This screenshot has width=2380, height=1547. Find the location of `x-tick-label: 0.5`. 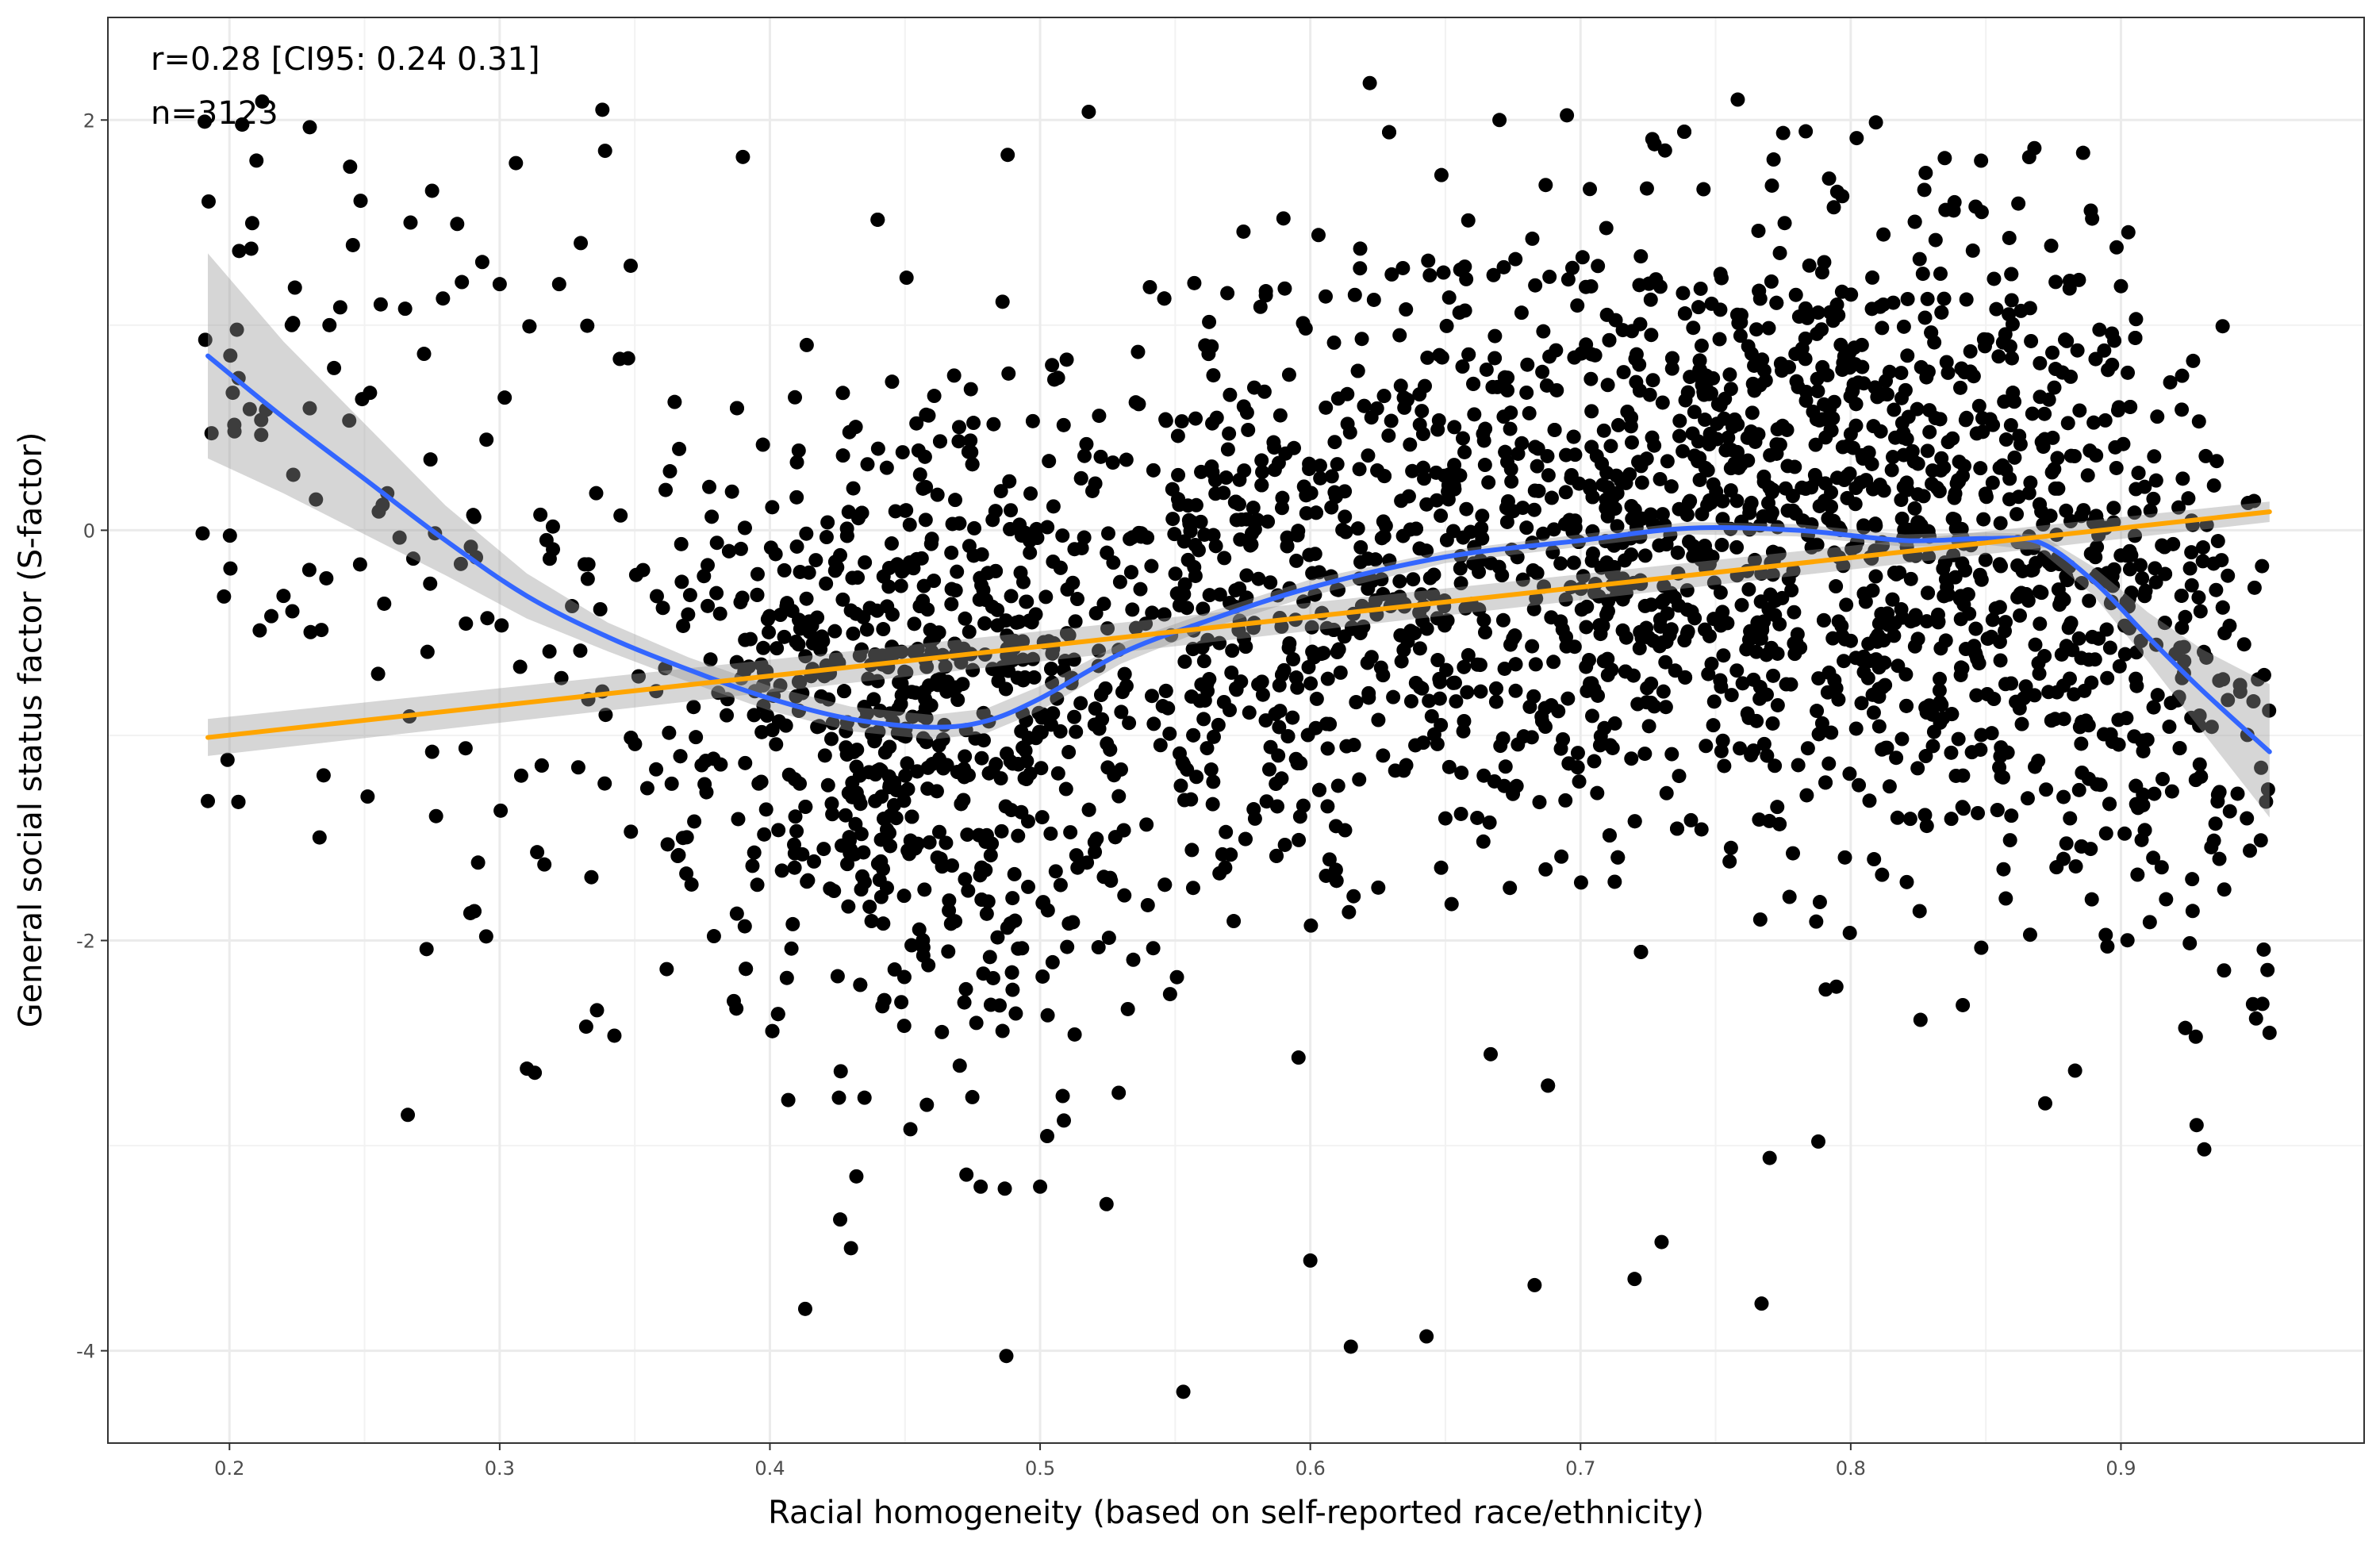

x-tick-label: 0.5 is located at coordinates (1040, 1468).